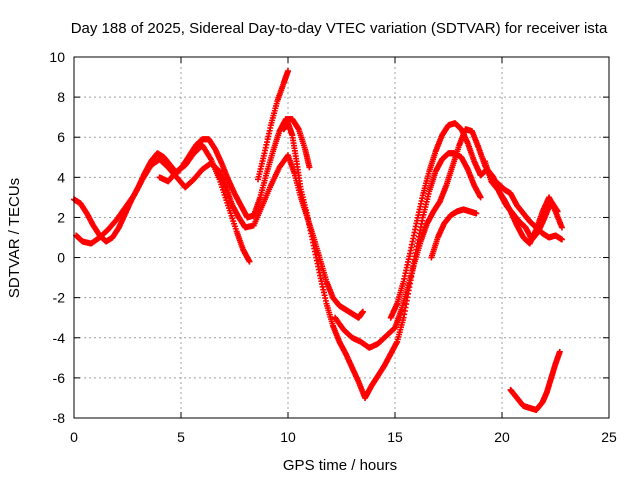  I want to click on y-tick-label: 2, so click(61, 217).